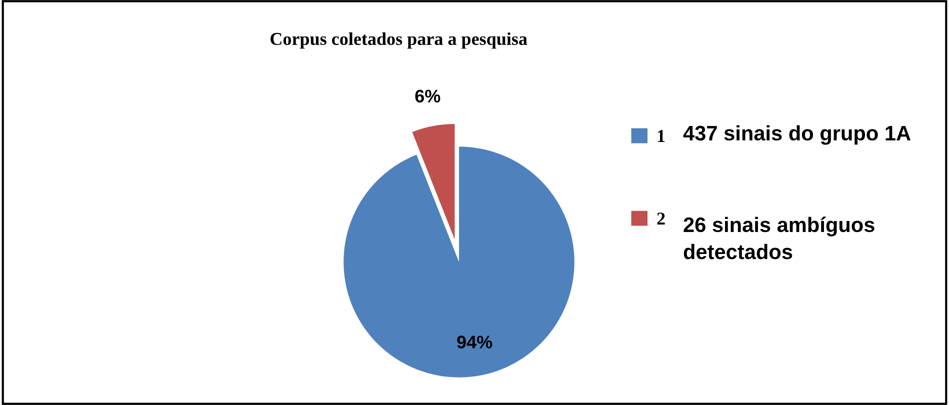 The height and width of the screenshot is (405, 949). I want to click on data-label: 6%, so click(427, 96).